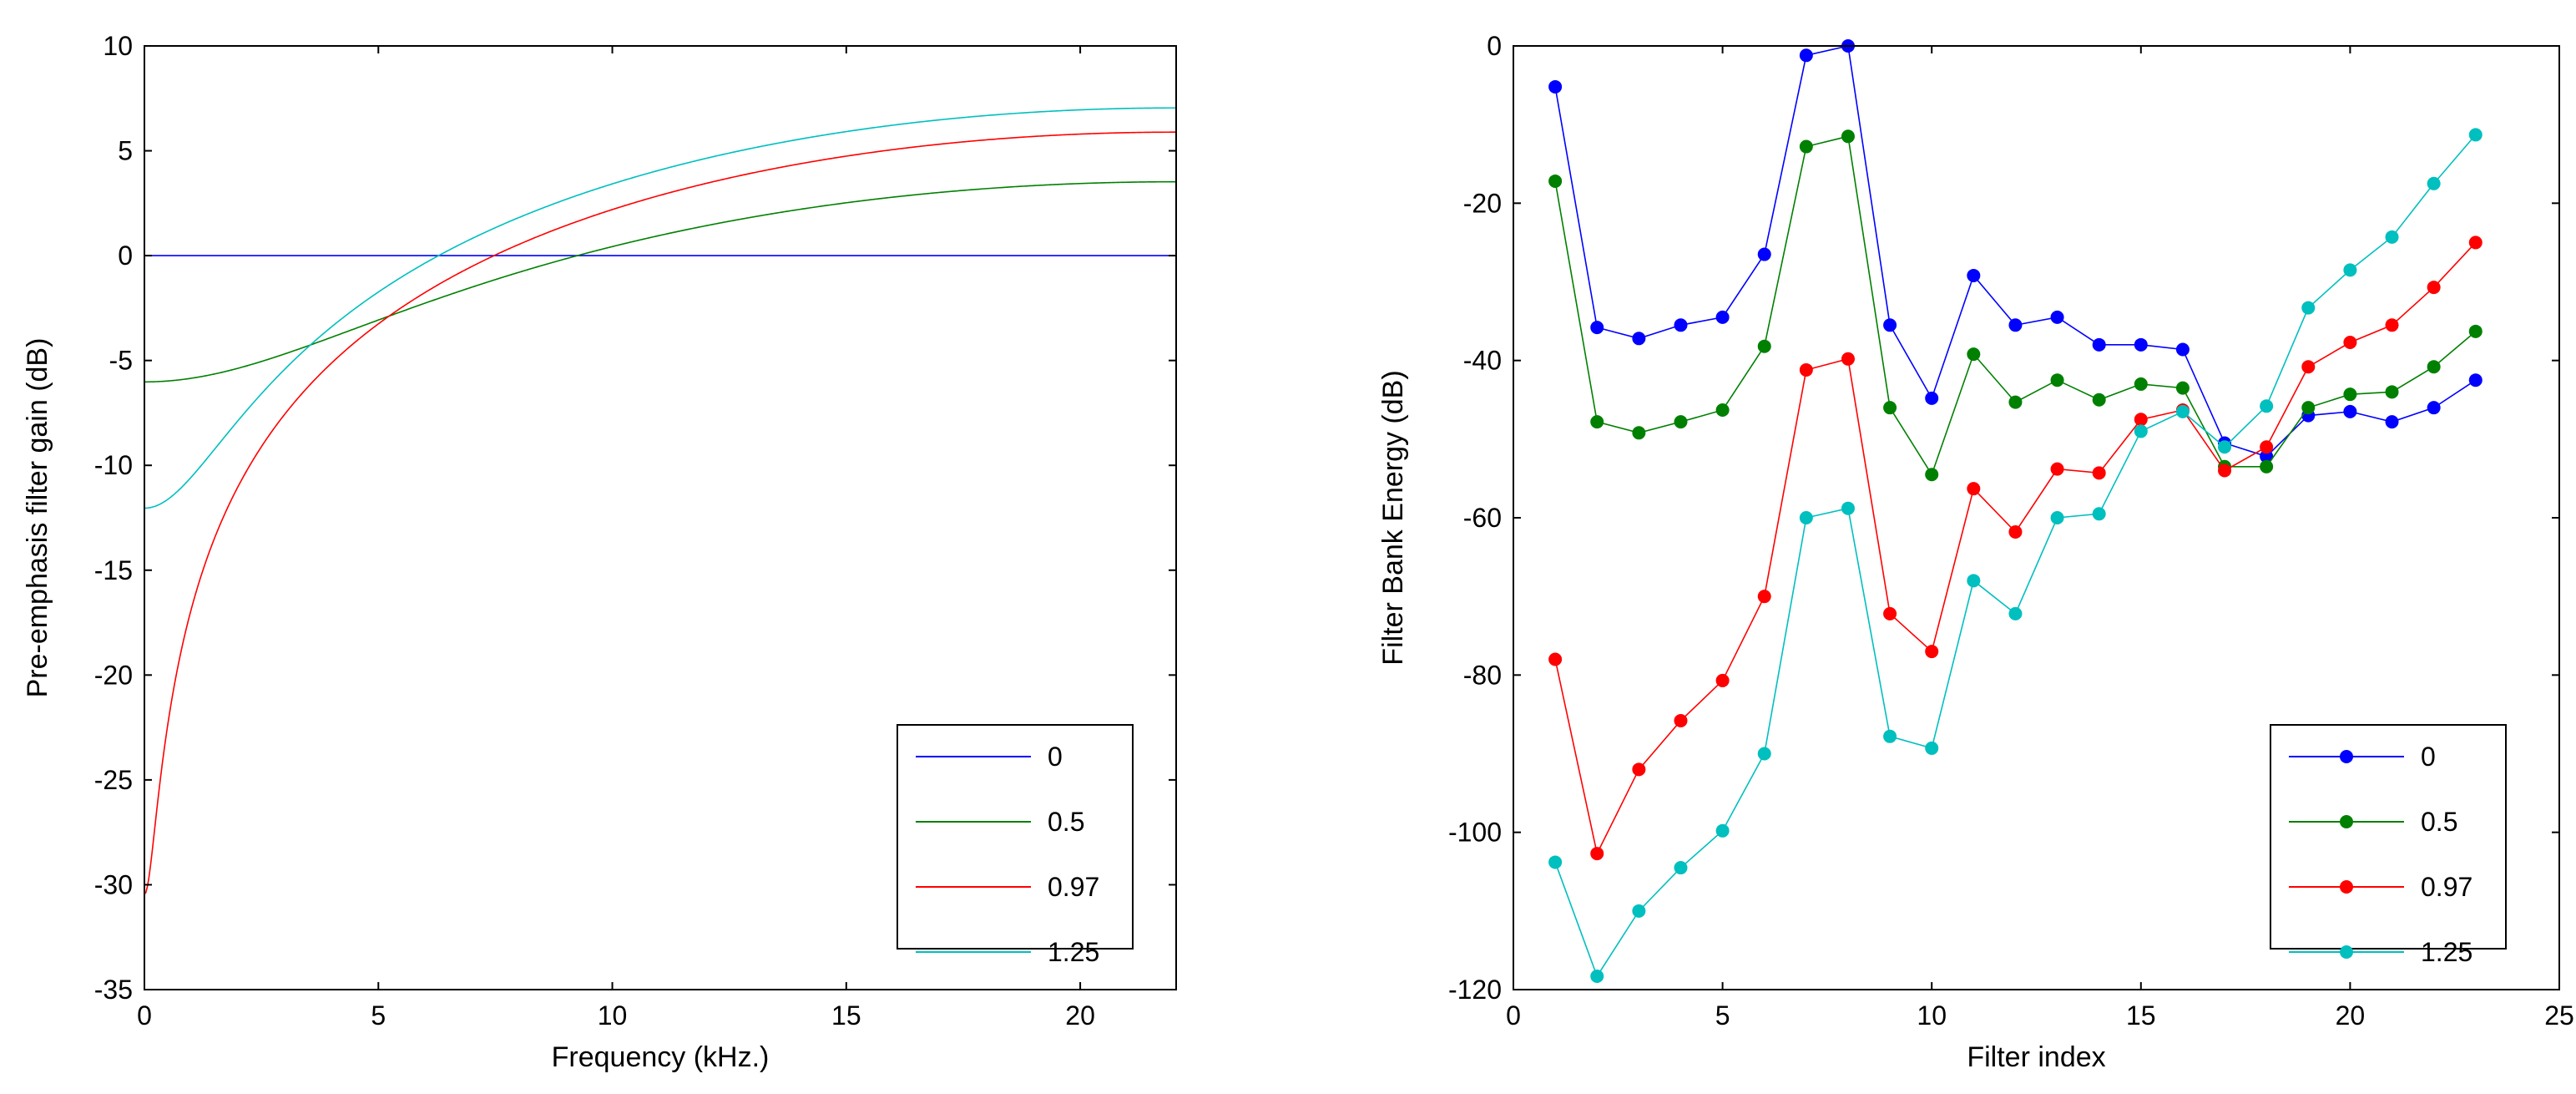  Describe the element at coordinates (121, 361) in the screenshot. I see `y-tick-label: -5` at that location.